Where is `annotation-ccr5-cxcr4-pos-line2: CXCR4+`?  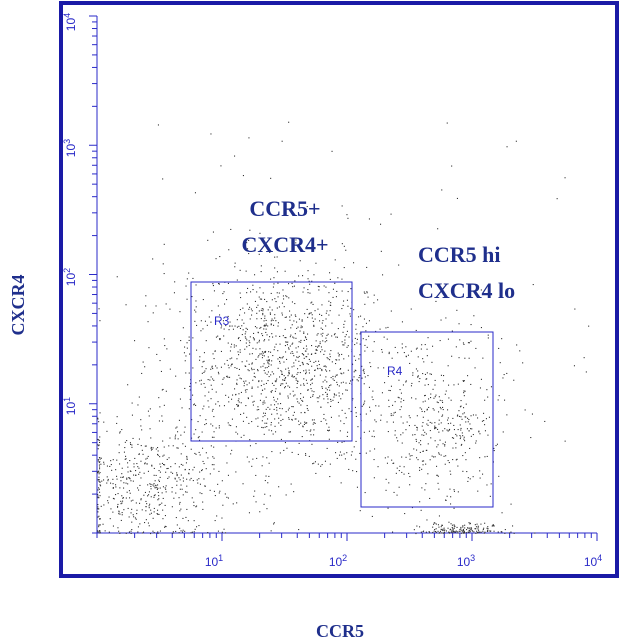
annotation-ccr5-cxcr4-pos-line2: CXCR4+ is located at coordinates (284, 244).